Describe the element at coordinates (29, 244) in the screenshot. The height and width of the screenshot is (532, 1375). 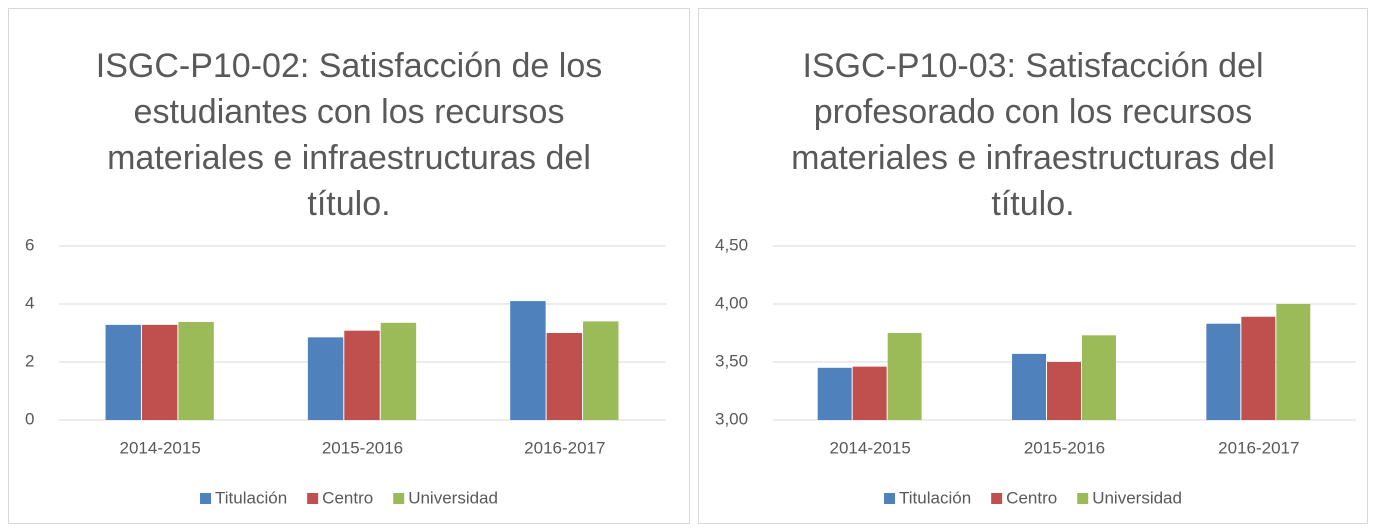
I see `y-tick-label: 6` at that location.